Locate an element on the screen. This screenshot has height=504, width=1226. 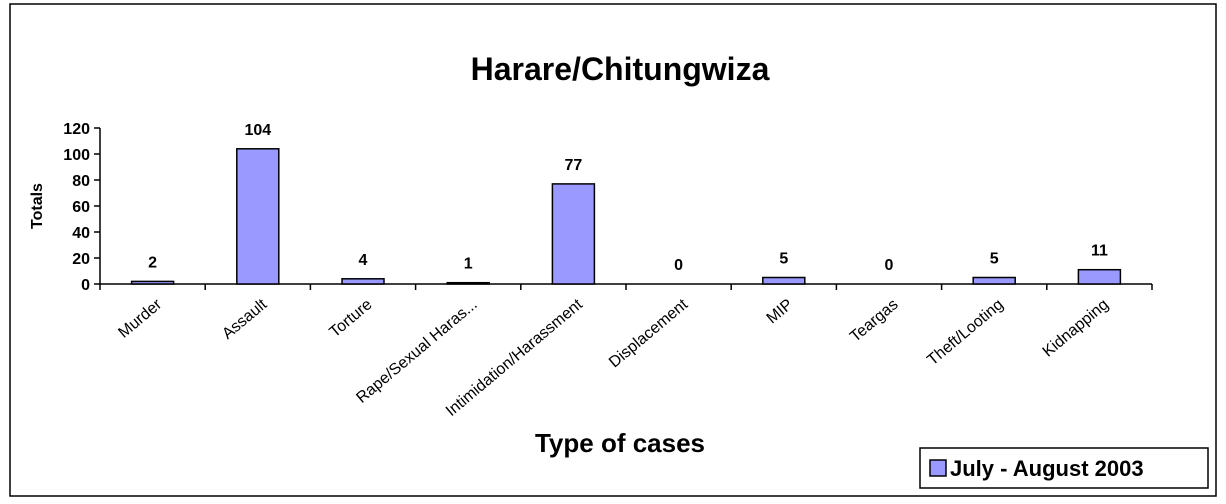
legend-swatch is located at coordinates (938, 468).